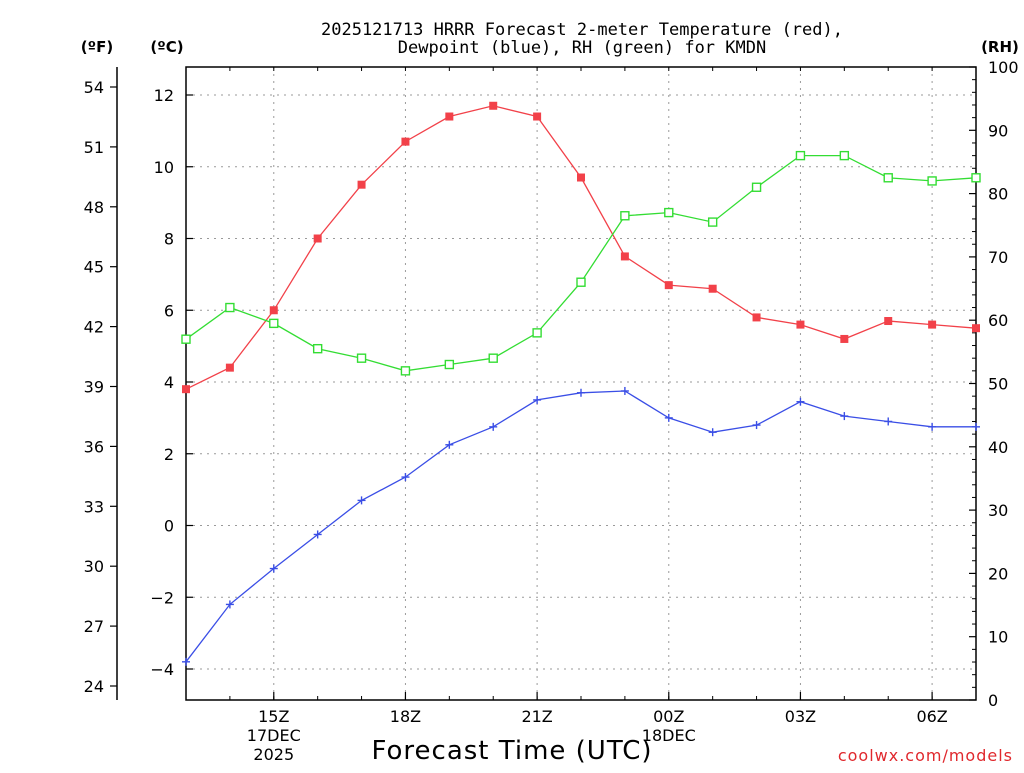 The height and width of the screenshot is (773, 1024). I want to click on celsius-tick-label: 12, so click(164, 95).